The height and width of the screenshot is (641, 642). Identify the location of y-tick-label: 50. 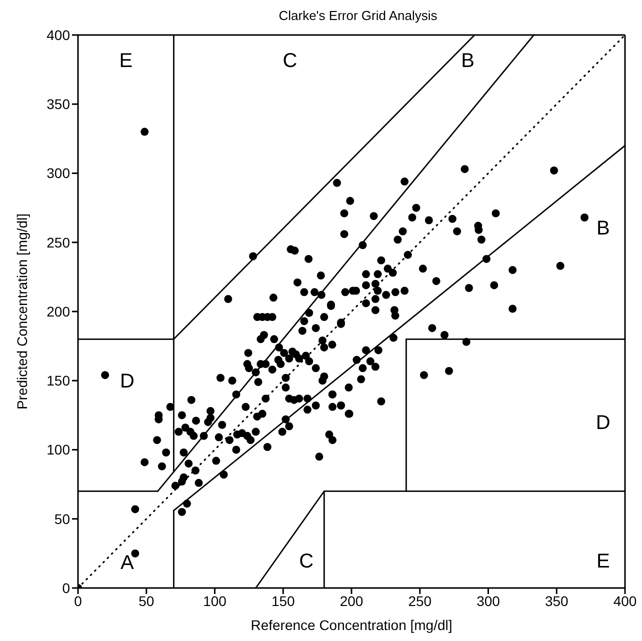
(62, 518).